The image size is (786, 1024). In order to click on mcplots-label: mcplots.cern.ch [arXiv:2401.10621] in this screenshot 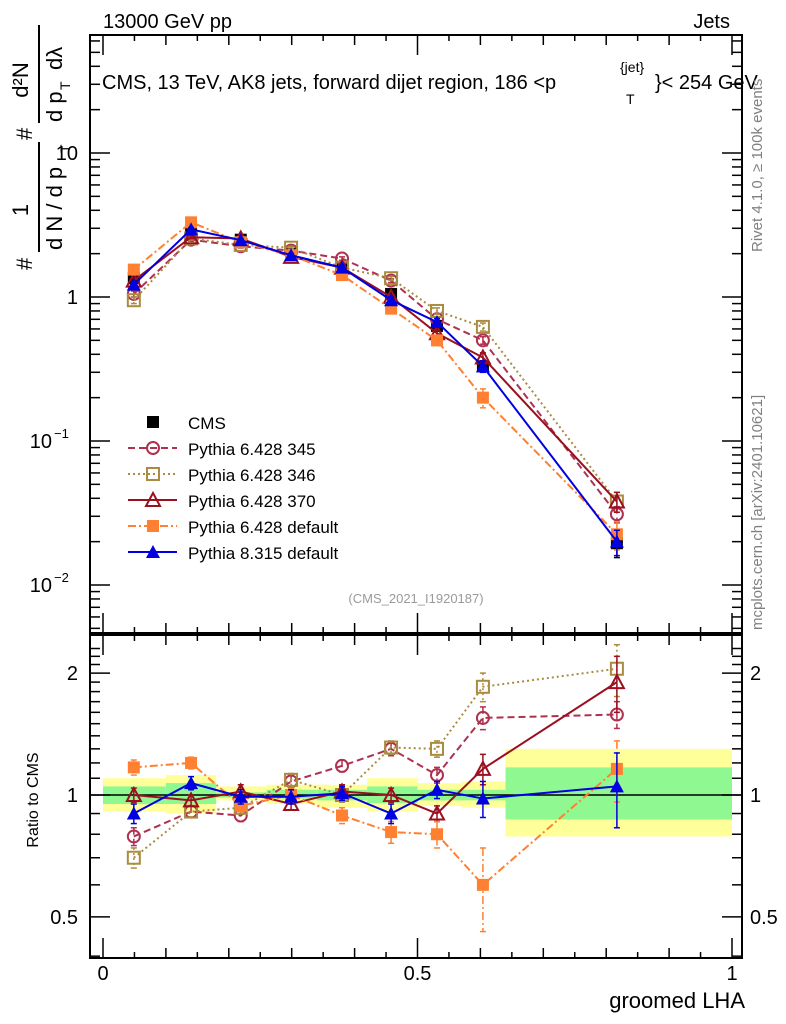, I will do `click(757, 512)`.